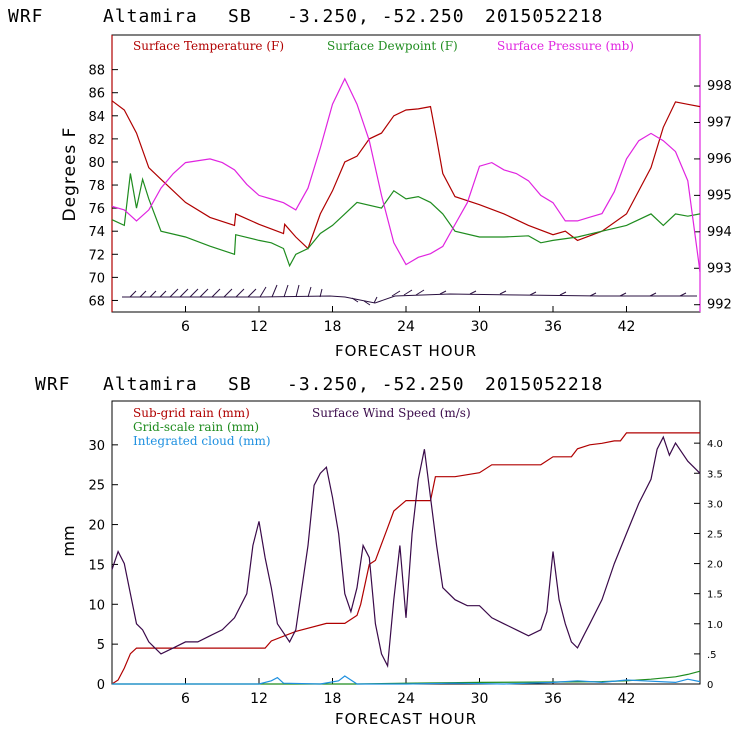  What do you see at coordinates (406, 220) in the screenshot?
I see `series-surface-dewpoint-f` at bounding box center [406, 220].